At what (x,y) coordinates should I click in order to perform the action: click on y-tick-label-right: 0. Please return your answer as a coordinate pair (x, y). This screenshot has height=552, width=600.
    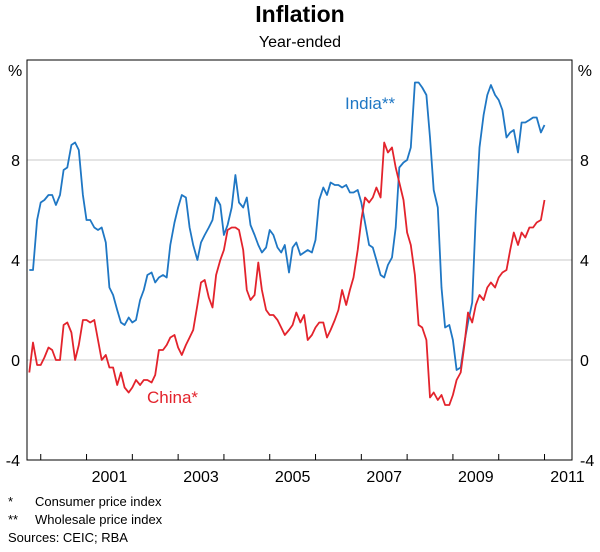
    Looking at the image, I should click on (584, 361).